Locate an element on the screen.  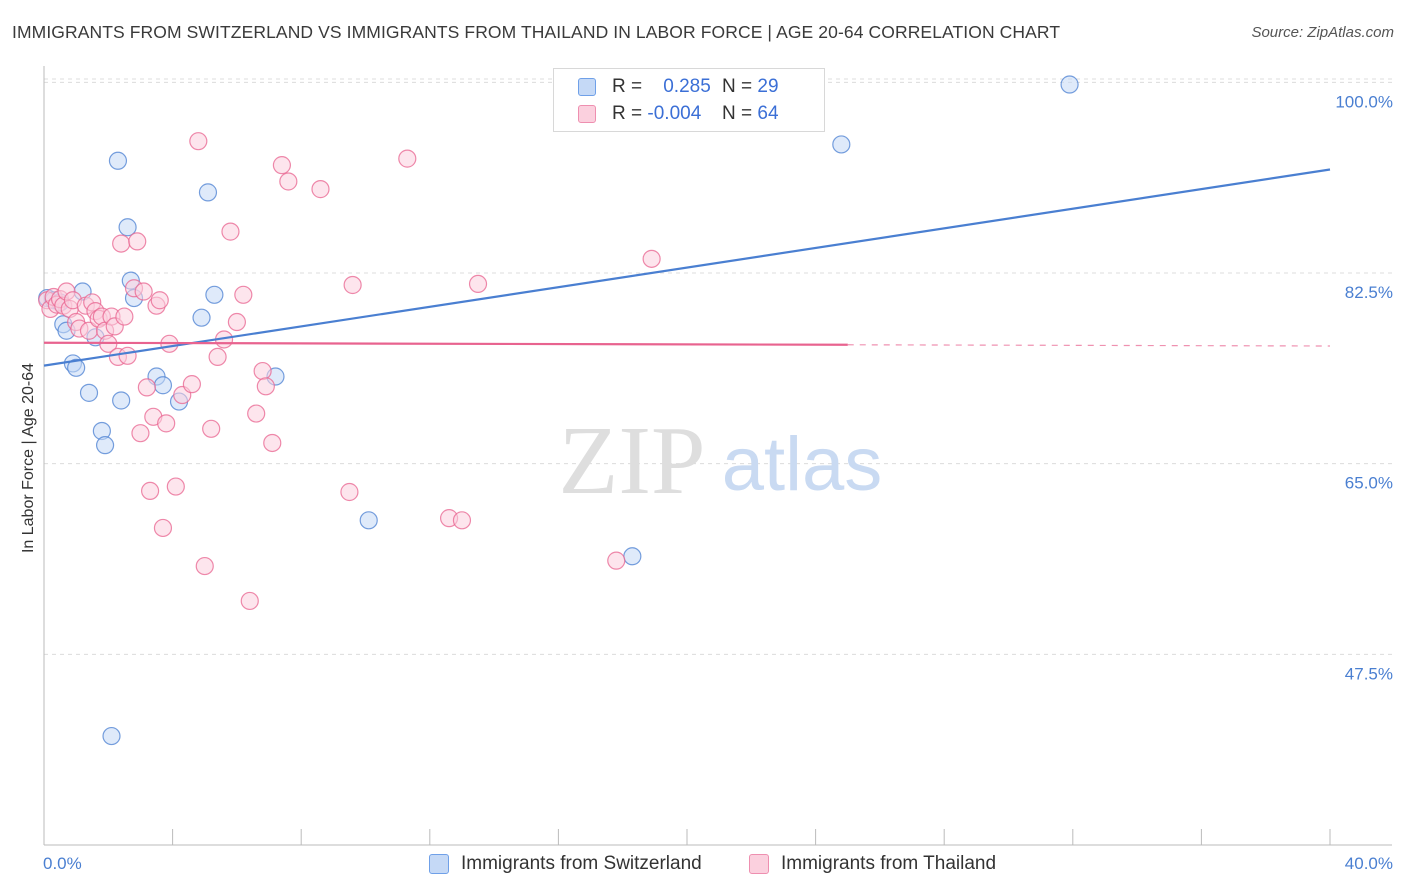
x-tick-label: 0.0% is located at coordinates (62, 863).